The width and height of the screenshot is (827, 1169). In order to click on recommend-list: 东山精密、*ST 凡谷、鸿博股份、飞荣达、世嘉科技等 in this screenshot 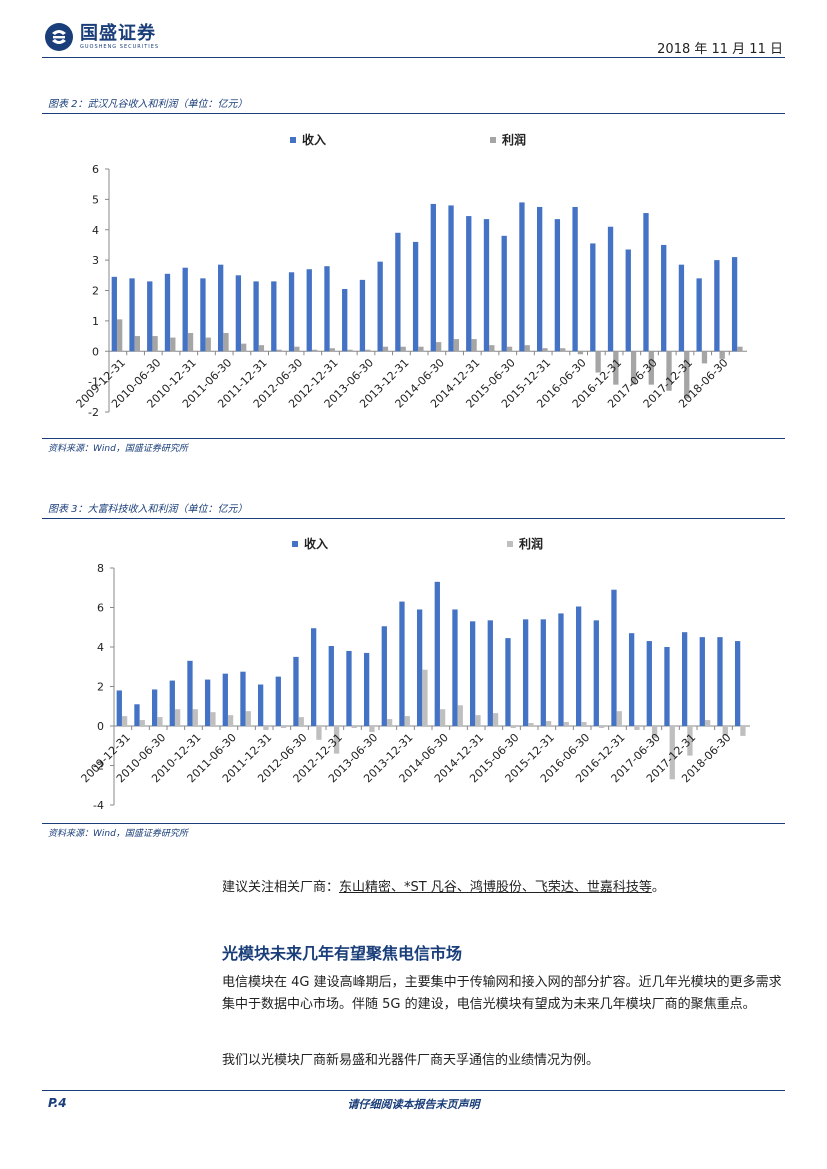, I will do `click(495, 887)`.